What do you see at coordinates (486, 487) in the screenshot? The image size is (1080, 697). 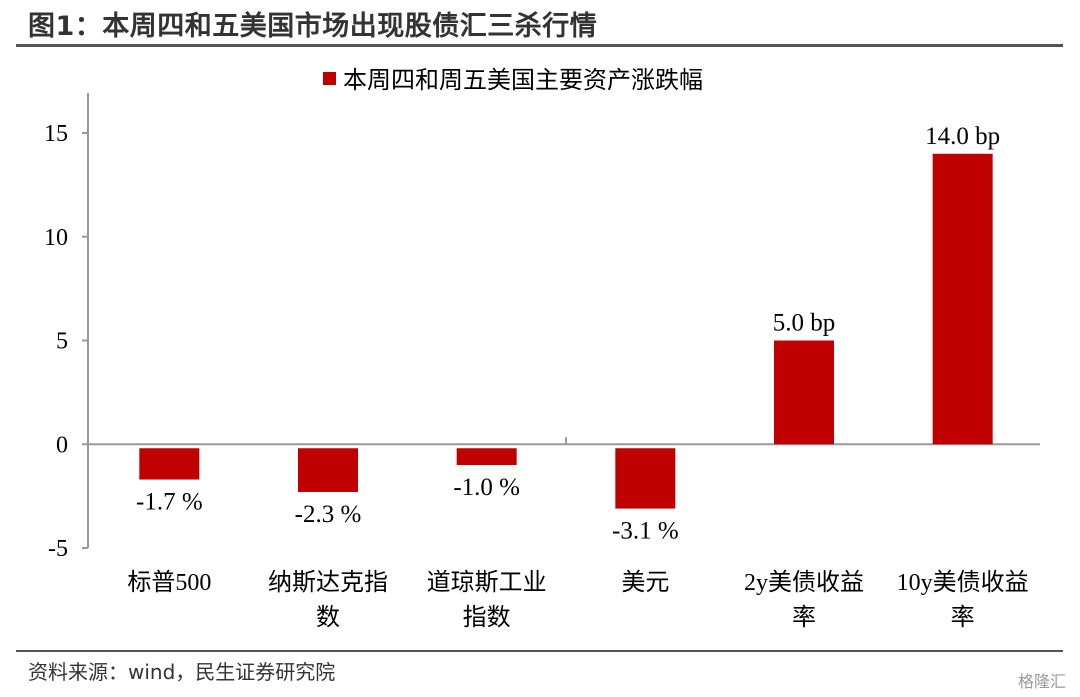 I see `data-label-2: -1.0 %` at bounding box center [486, 487].